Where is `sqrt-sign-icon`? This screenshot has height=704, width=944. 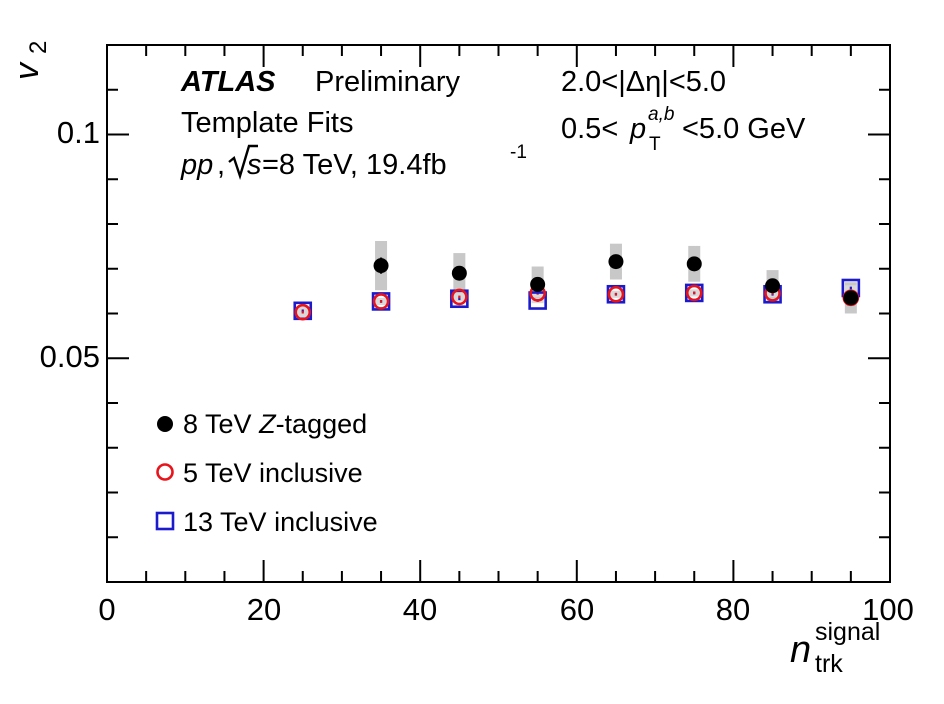
sqrt-sign-icon is located at coordinates (243, 162).